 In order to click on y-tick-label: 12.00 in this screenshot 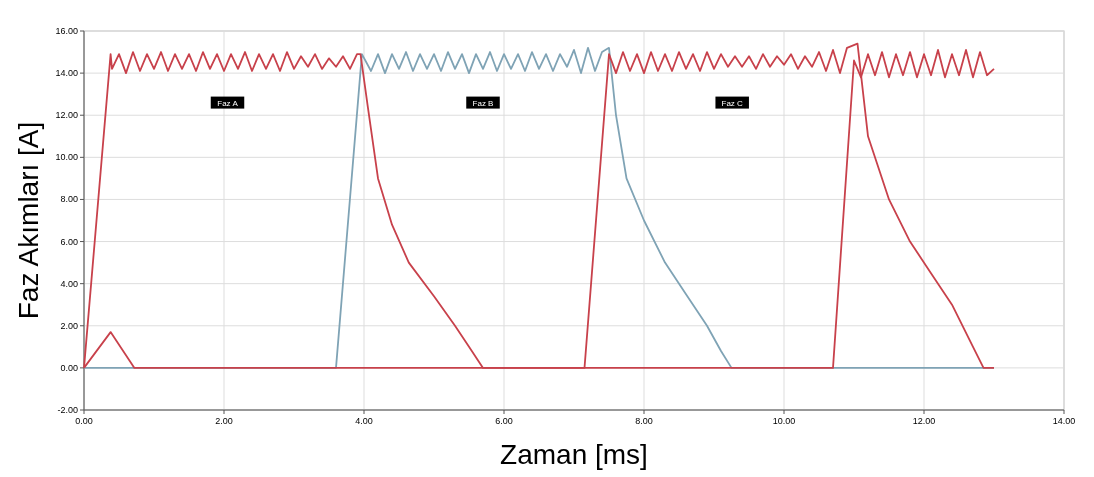, I will do `click(66, 115)`.